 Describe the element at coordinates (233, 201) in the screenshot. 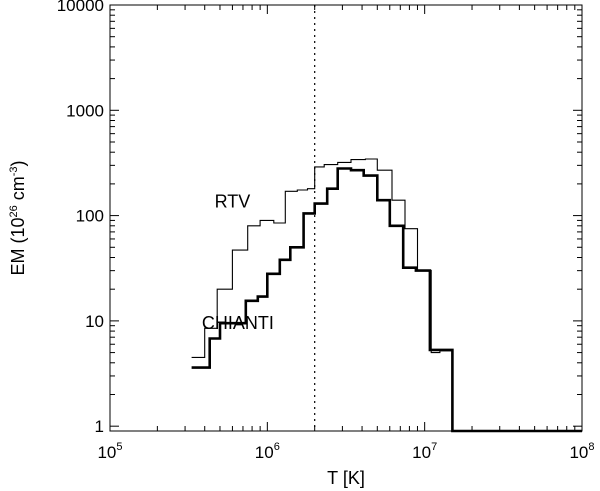

I see `annotation-rtv: RTV` at that location.